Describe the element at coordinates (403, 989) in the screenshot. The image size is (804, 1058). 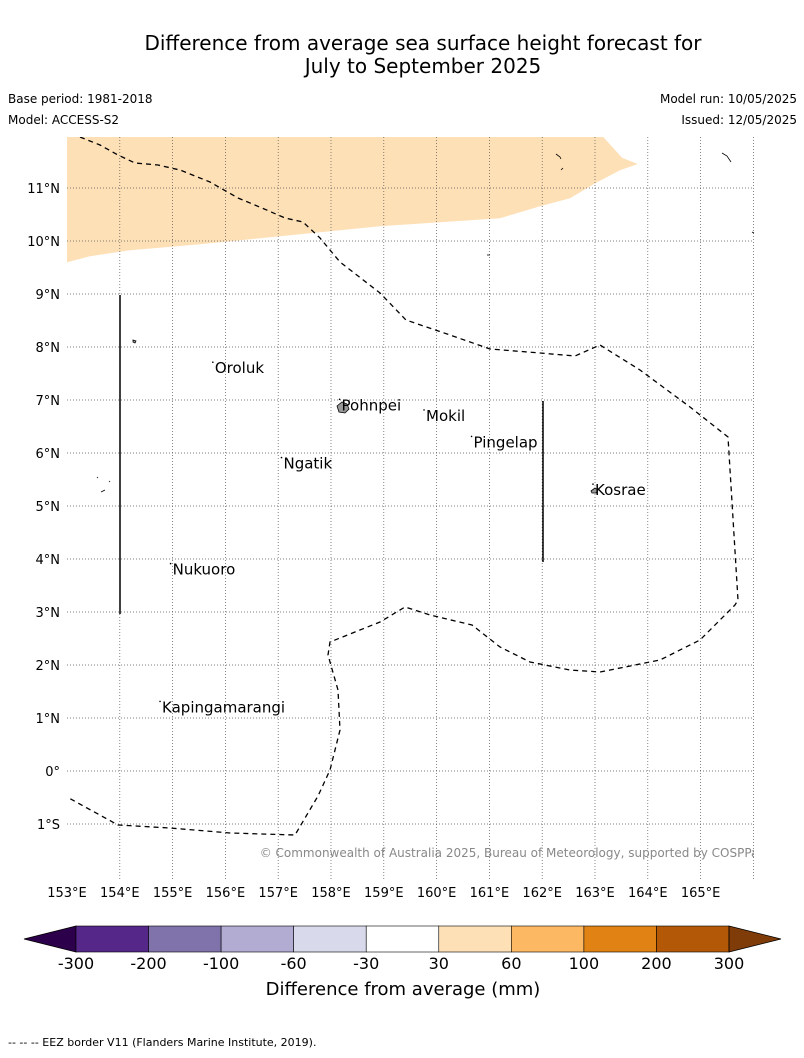
I see `colorbar-label: Difference from average (mm)` at that location.